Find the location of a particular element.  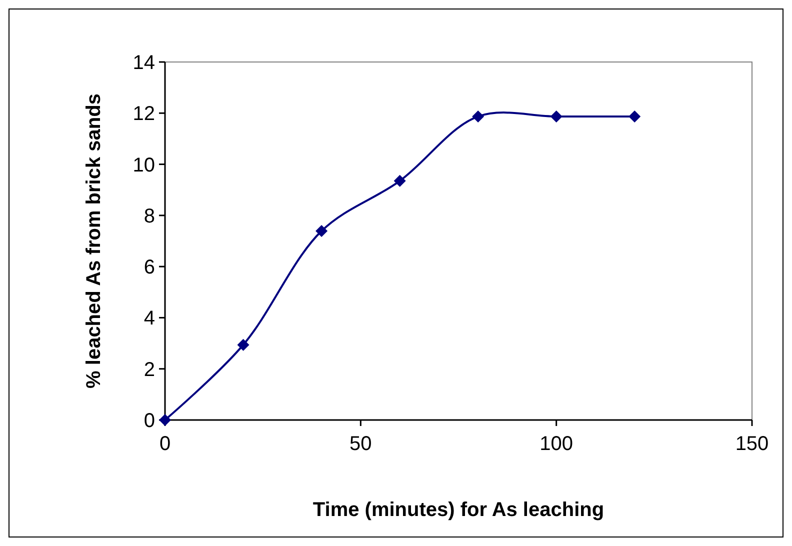

y-tick-label: 8 is located at coordinates (149, 216).